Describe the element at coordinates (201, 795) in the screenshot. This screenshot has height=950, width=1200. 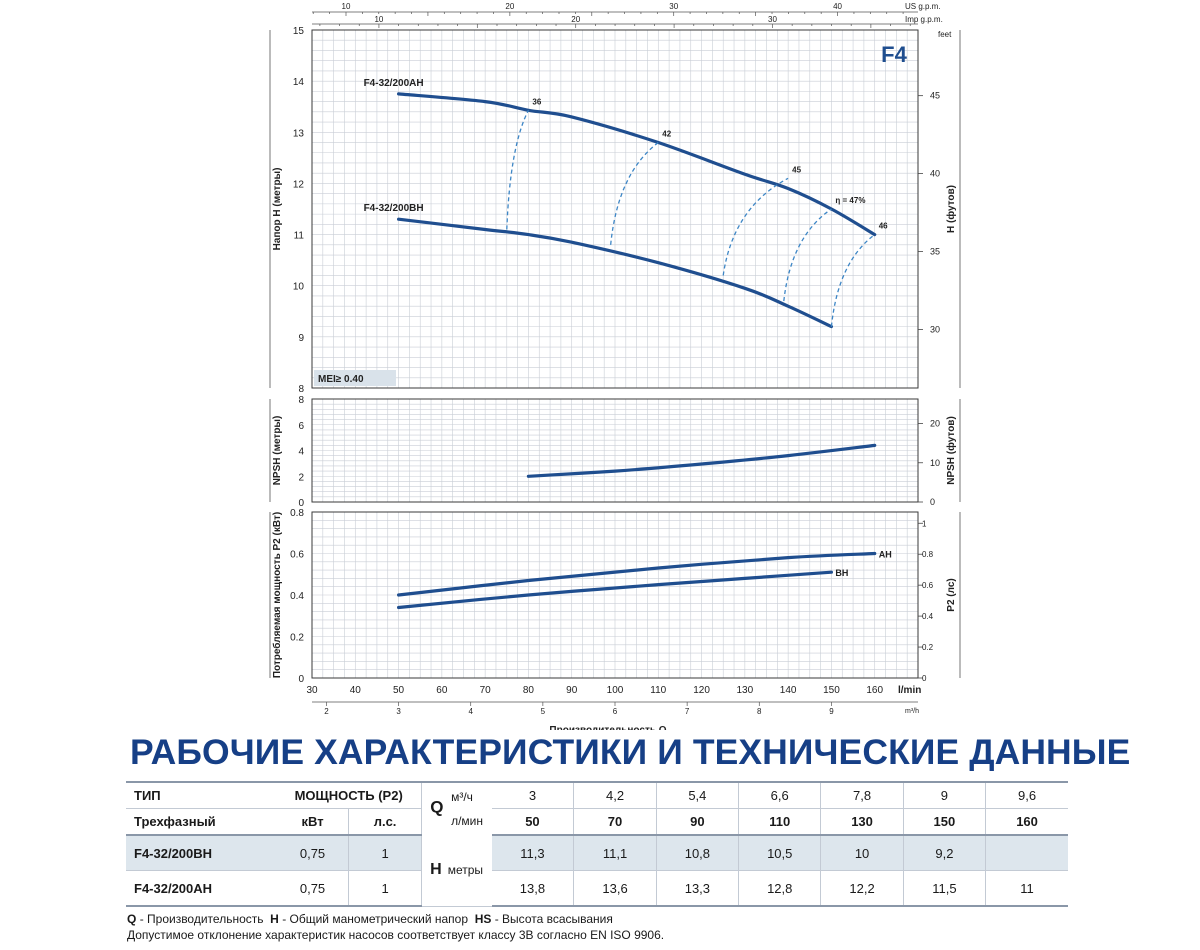
I see `header-type: ТИП` at that location.